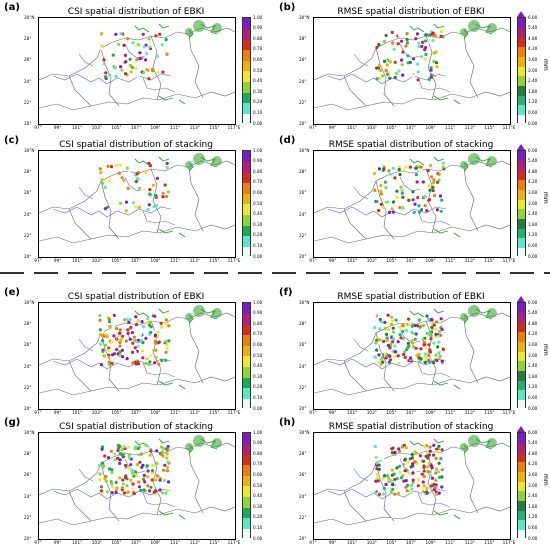  What do you see at coordinates (303, 345) in the screenshot?
I see `lat-tick-label: 26°` at bounding box center [303, 345].